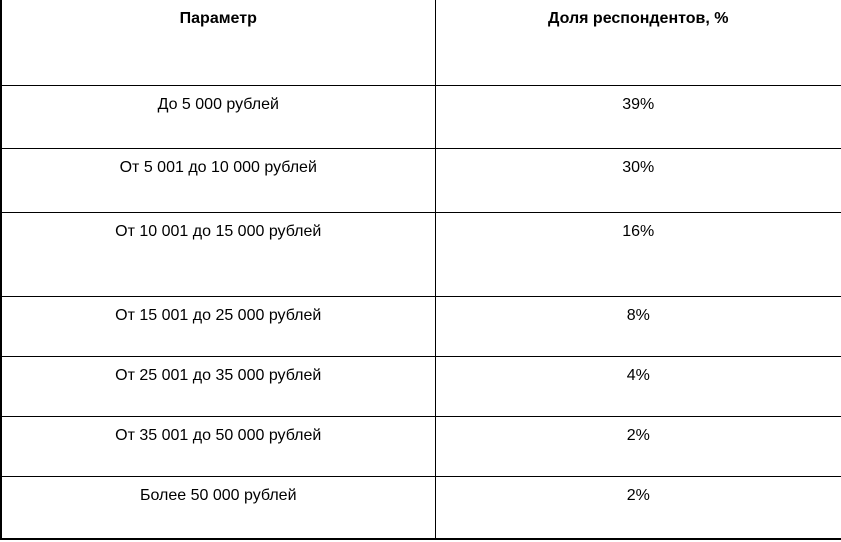 This screenshot has width=841, height=542. I want to click on parameter-cell: От 15 001 до 25 000 рублей, so click(218, 326).